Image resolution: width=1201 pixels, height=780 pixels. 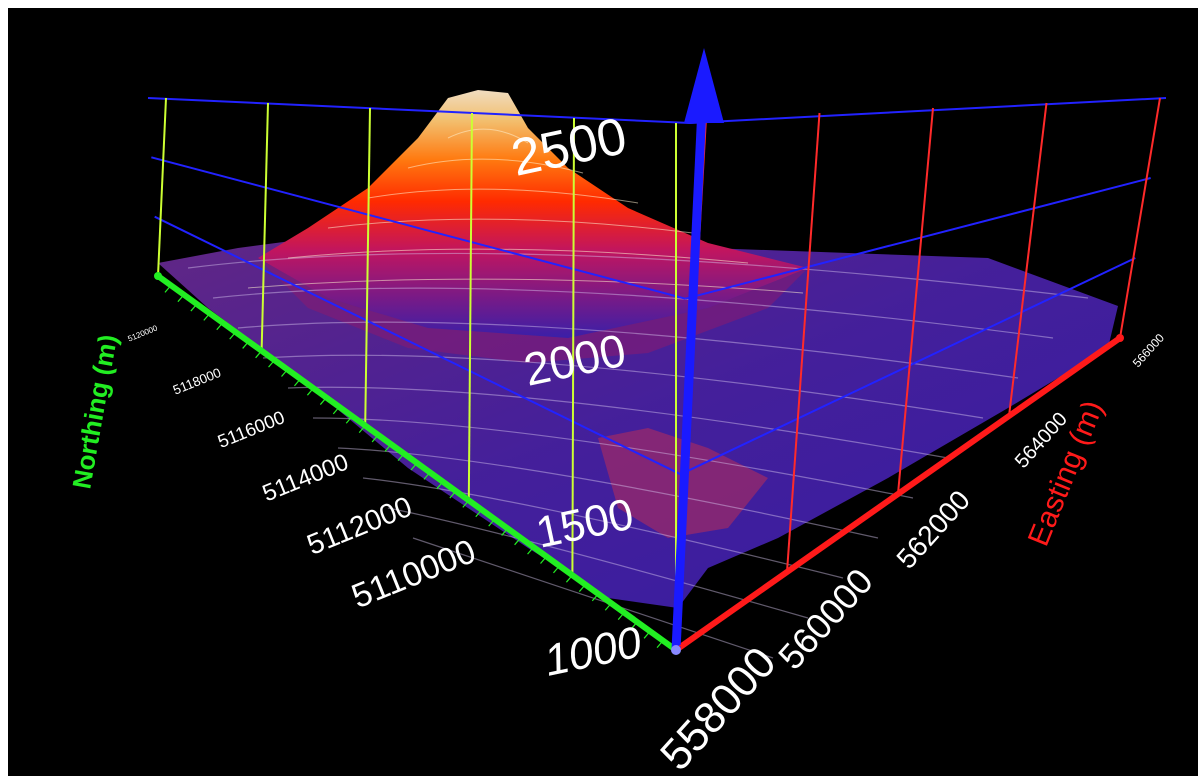 I want to click on elevation-tick-label: 2500, so click(x=568, y=147).